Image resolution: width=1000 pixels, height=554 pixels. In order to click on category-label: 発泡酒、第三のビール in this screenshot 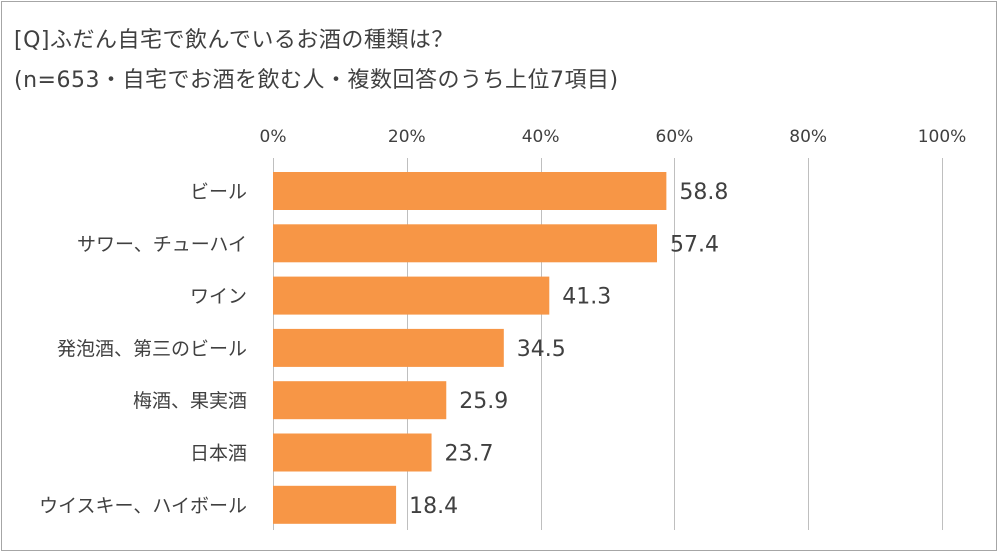, I will do `click(152, 349)`.